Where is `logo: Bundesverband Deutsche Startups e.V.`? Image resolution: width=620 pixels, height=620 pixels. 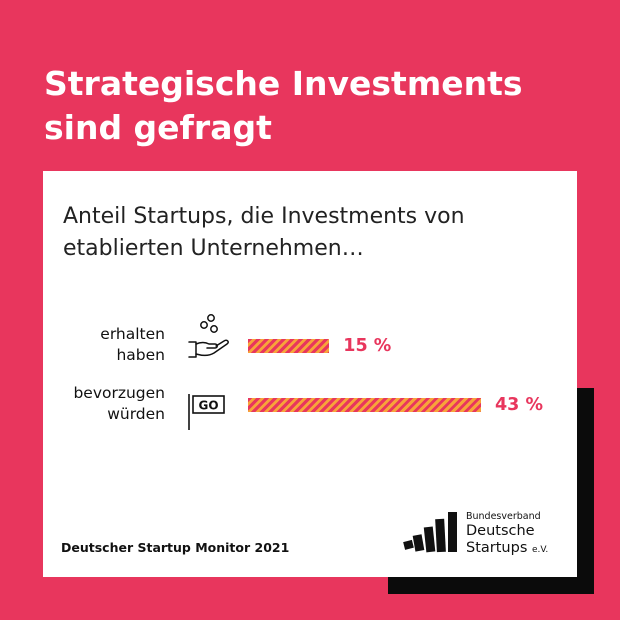 logo: Bundesverband Deutsche Startups e.V. is located at coordinates (488, 536).